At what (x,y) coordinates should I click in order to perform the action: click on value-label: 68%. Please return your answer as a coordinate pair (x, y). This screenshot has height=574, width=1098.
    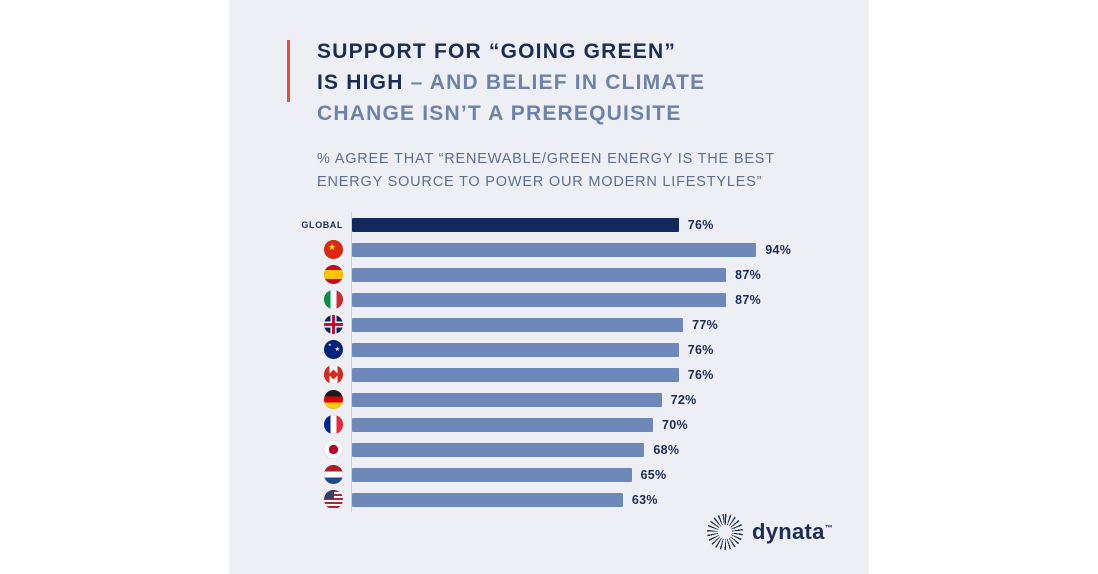
    Looking at the image, I should click on (666, 449).